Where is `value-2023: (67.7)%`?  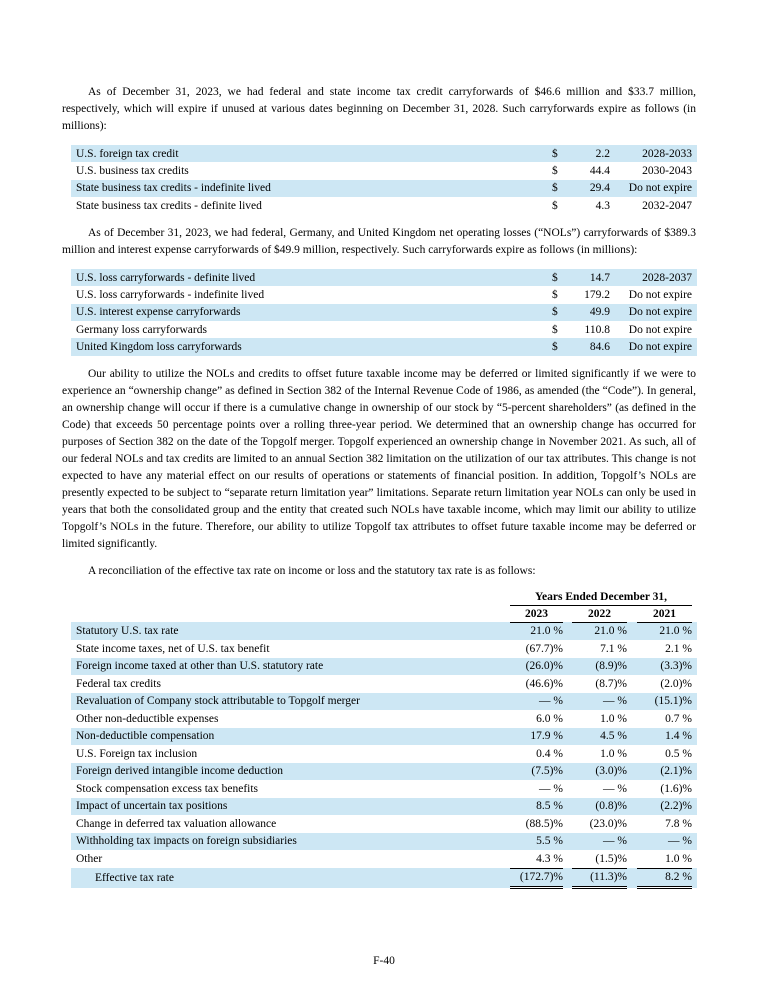 value-2023: (67.7)% is located at coordinates (544, 648).